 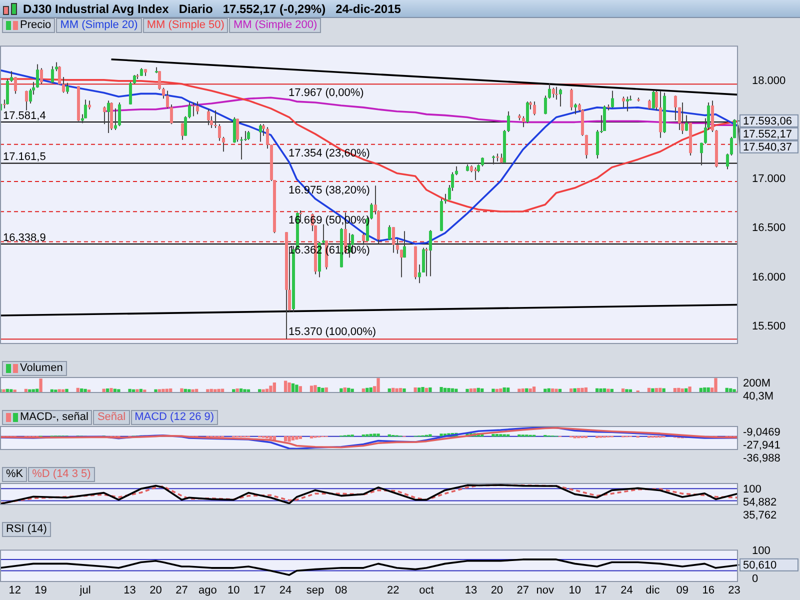 What do you see at coordinates (761, 551) in the screenshot?
I see `y-tick-label: 100` at bounding box center [761, 551].